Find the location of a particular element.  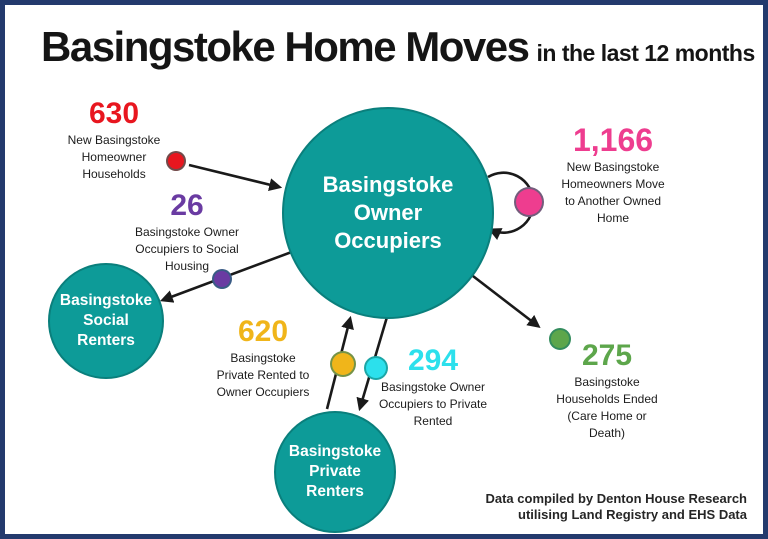

dot-private-to-owner is located at coordinates (343, 364).